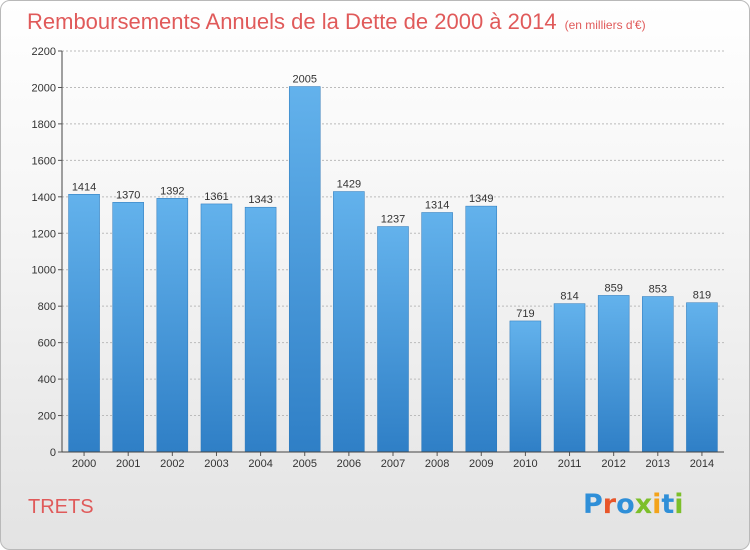 The height and width of the screenshot is (550, 750). I want to click on data-label-2005: 2005, so click(304, 80).